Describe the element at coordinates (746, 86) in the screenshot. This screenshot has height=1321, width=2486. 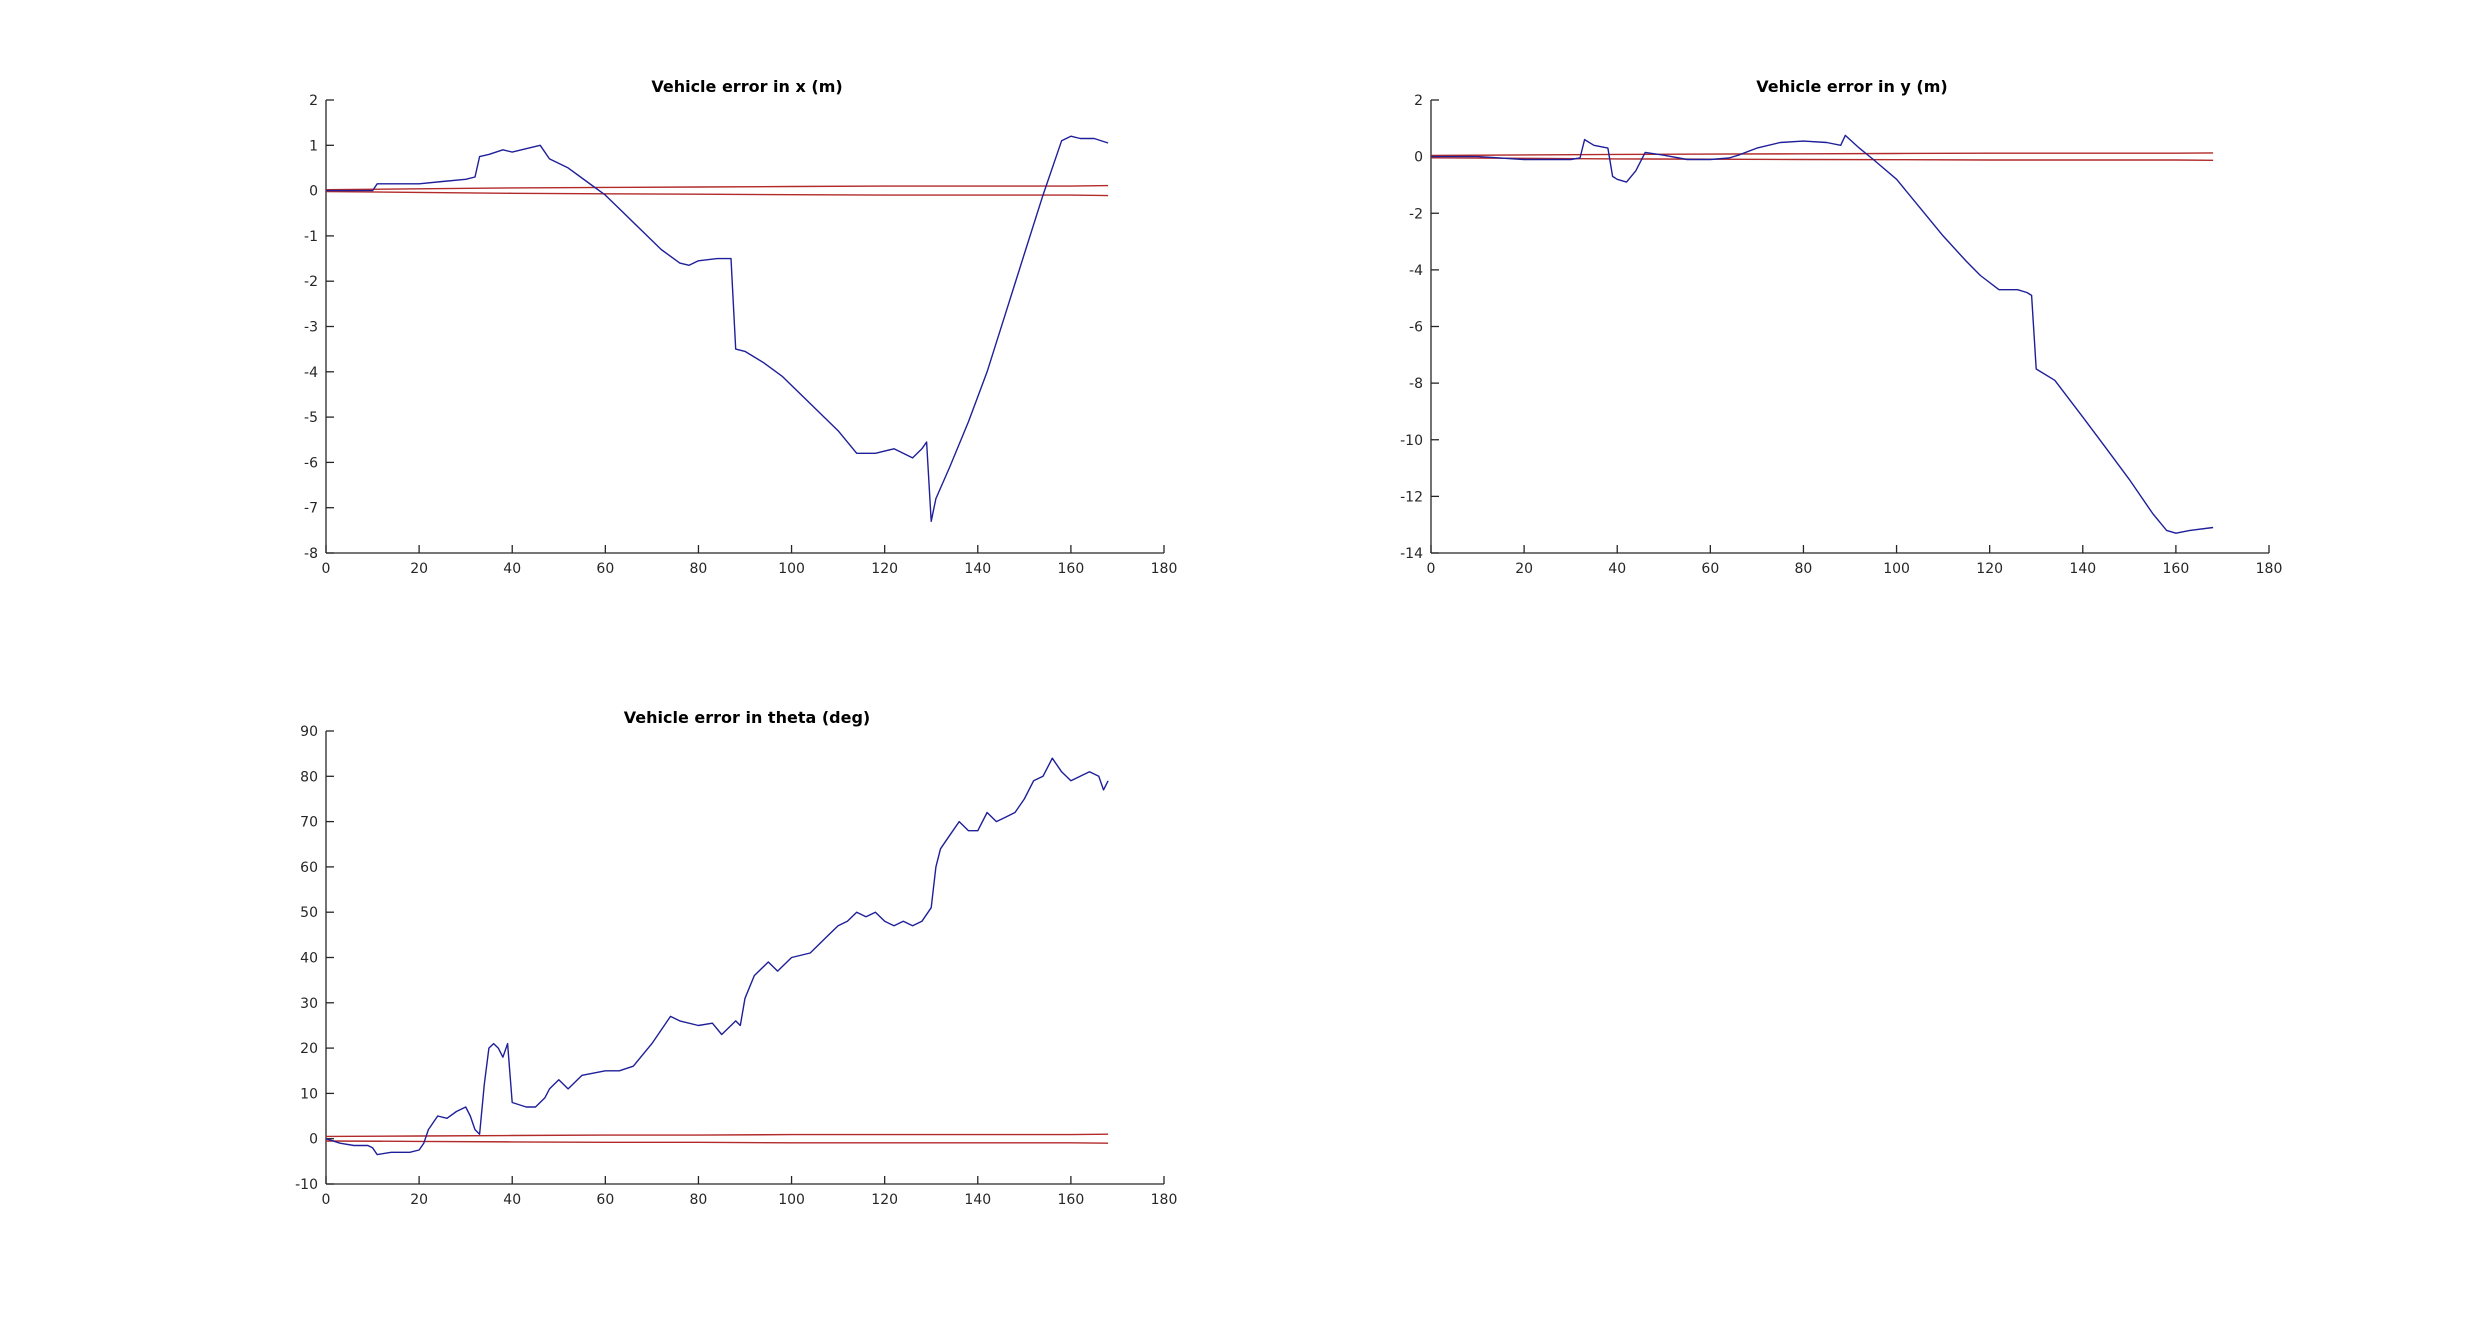
I see `chart-title: Vehicle error in x (m)` at that location.